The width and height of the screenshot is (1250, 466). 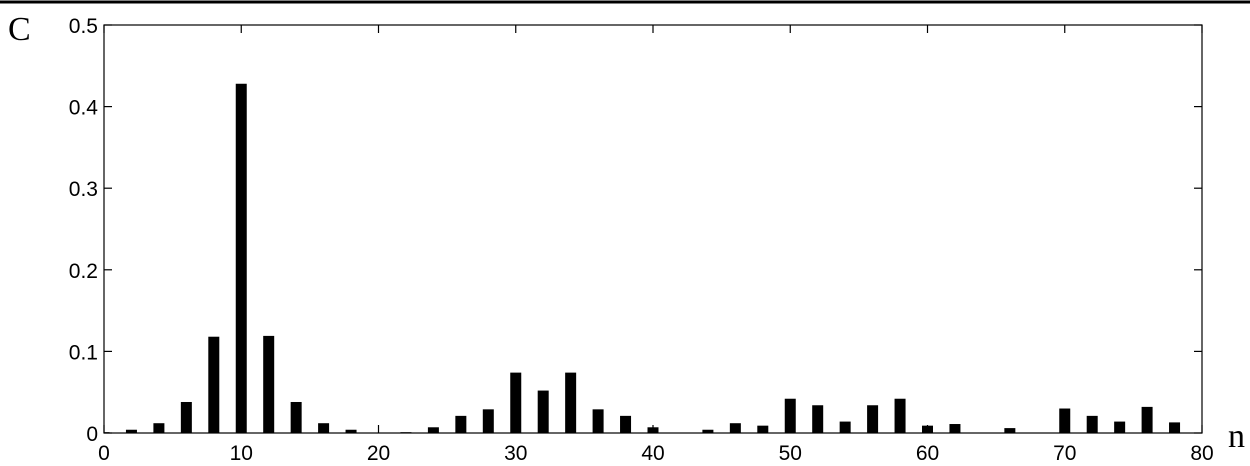 I want to click on x-tick-label-30: 30, so click(x=515, y=453).